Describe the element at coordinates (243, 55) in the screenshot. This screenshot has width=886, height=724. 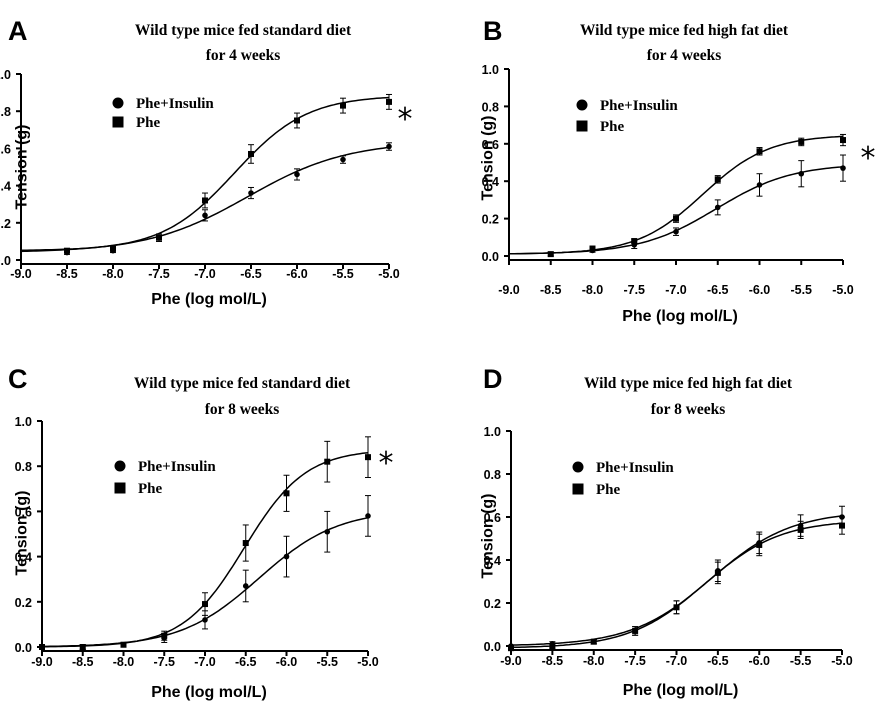
I see `chart-title: for 4 weeks` at that location.